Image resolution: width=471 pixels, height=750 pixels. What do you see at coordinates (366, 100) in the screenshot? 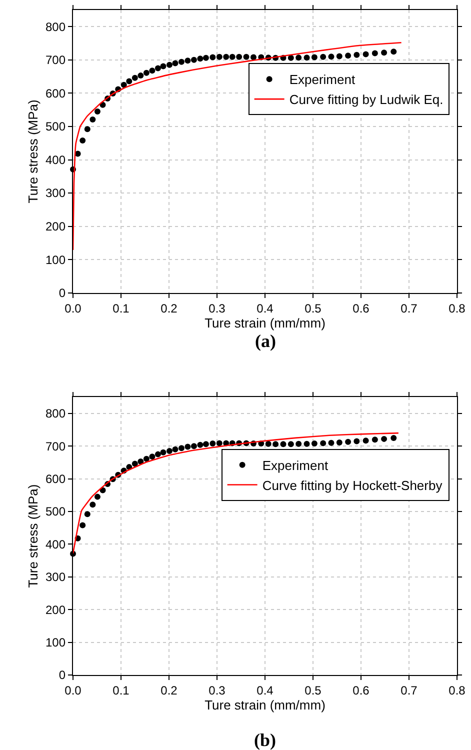
I see `legend-label: Curve fitting by Ludwik Eq.` at bounding box center [366, 100].